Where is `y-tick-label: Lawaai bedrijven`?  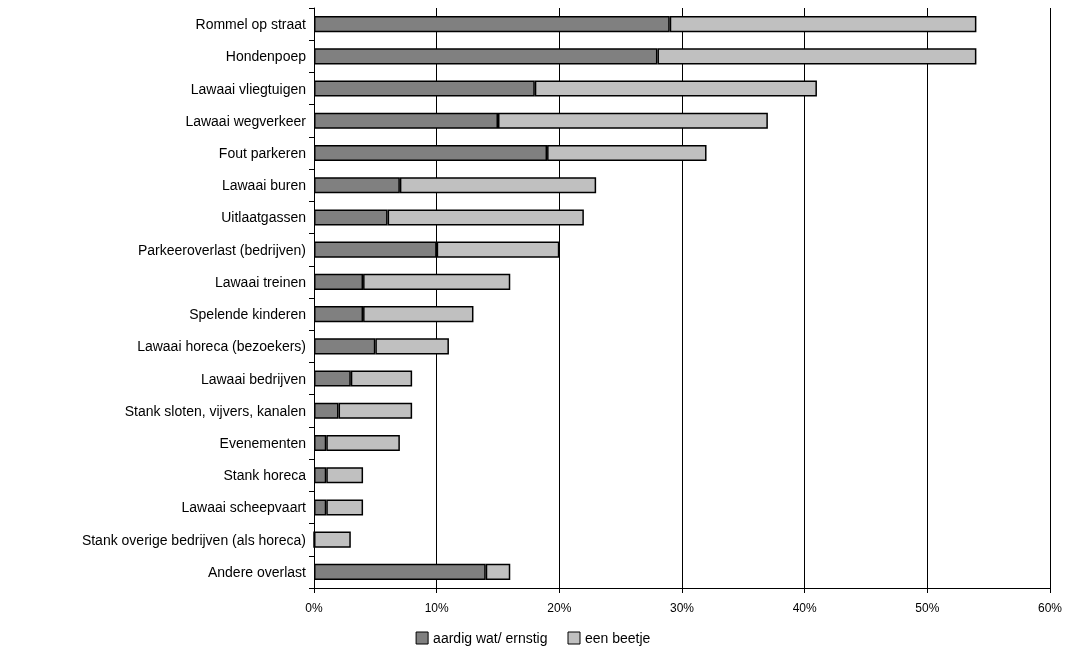 y-tick-label: Lawaai bedrijven is located at coordinates (253, 378).